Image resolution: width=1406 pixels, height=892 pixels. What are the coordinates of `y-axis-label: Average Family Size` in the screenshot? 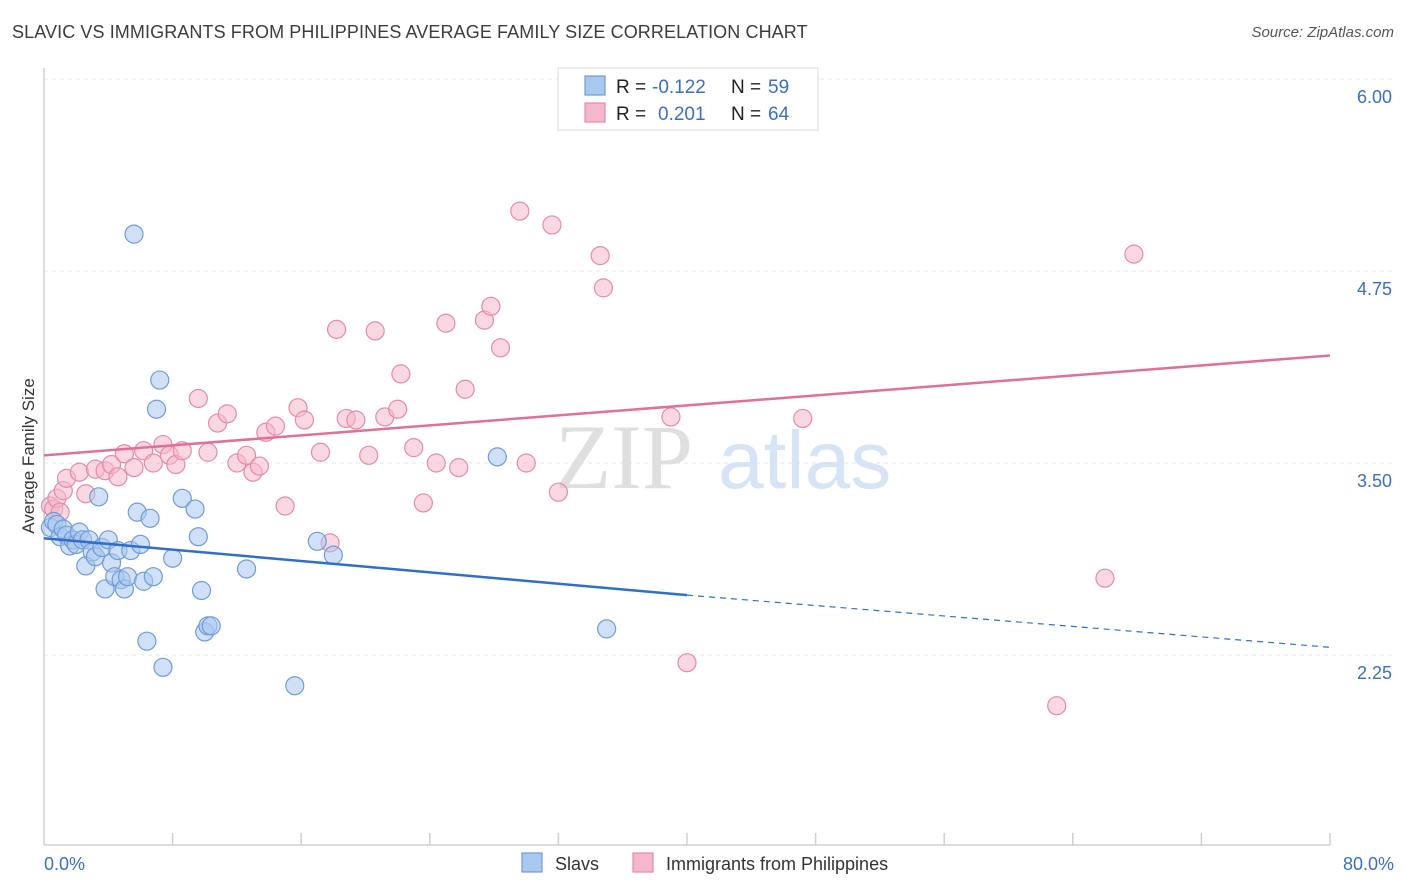 It's located at (28, 456).